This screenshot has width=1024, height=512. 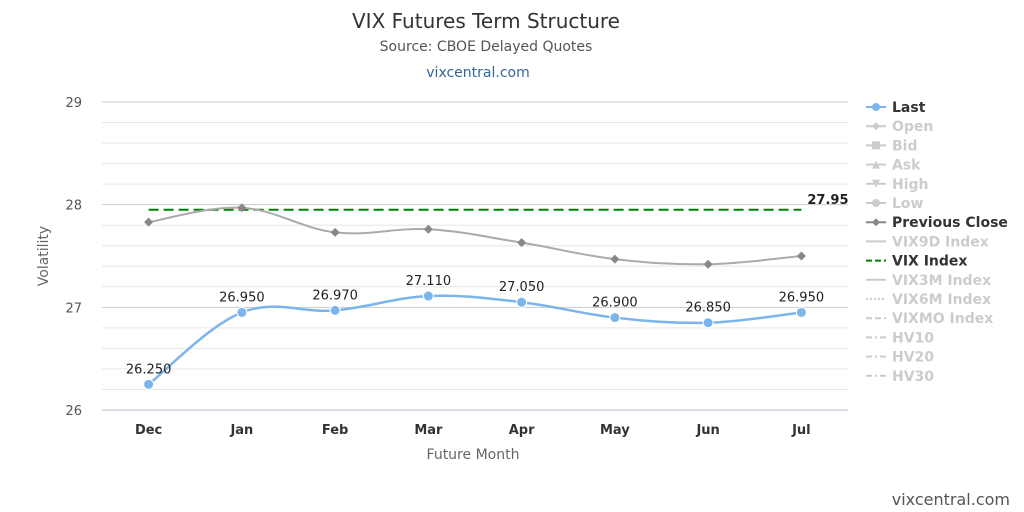 What do you see at coordinates (73, 257) in the screenshot?
I see `y-axis: 26 27 28 29` at bounding box center [73, 257].